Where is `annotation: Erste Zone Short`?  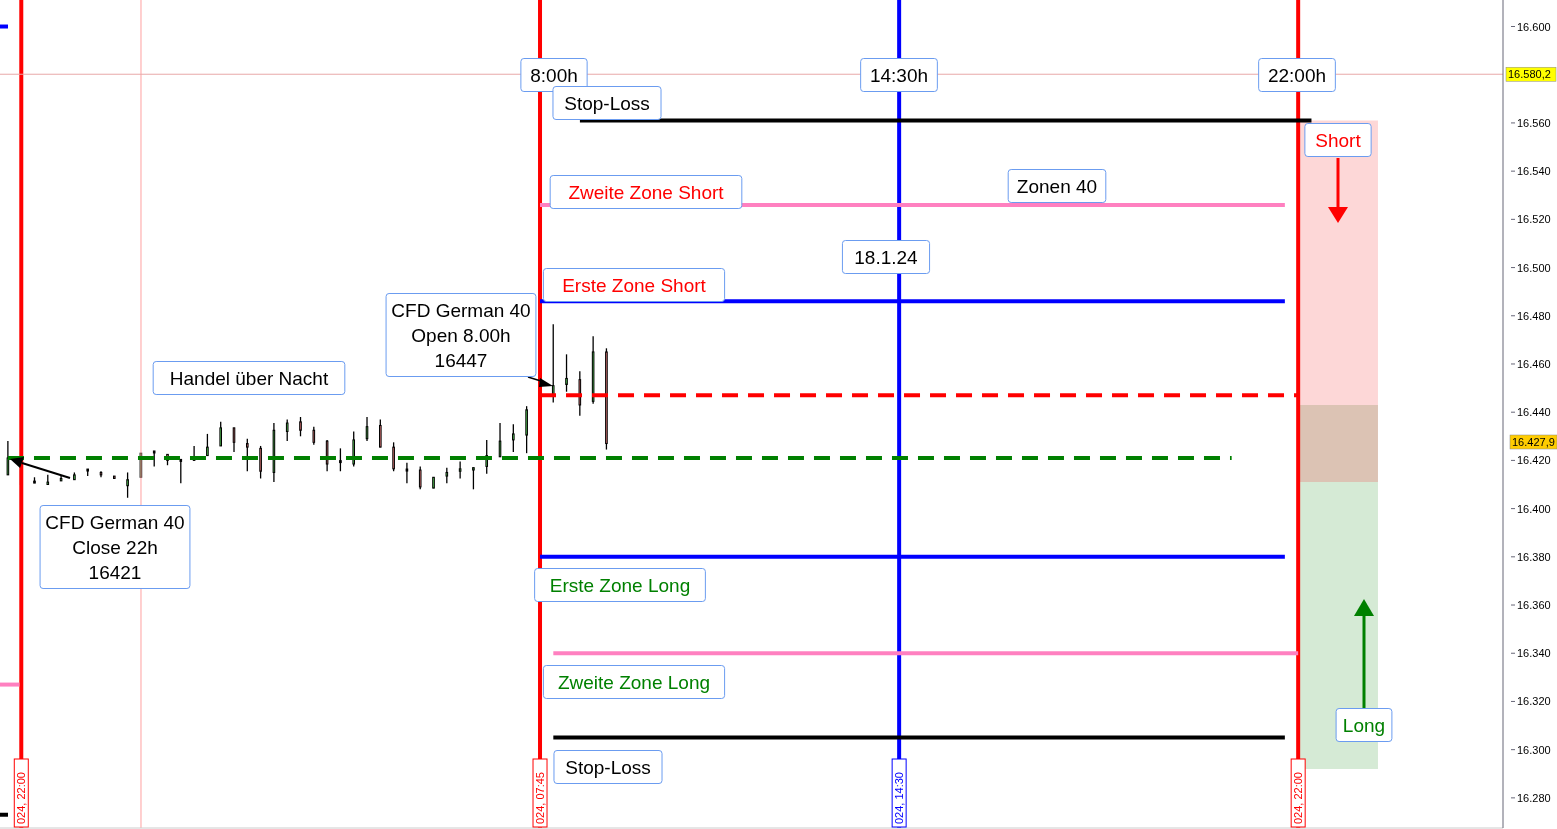
annotation: Erste Zone Short is located at coordinates (634, 285).